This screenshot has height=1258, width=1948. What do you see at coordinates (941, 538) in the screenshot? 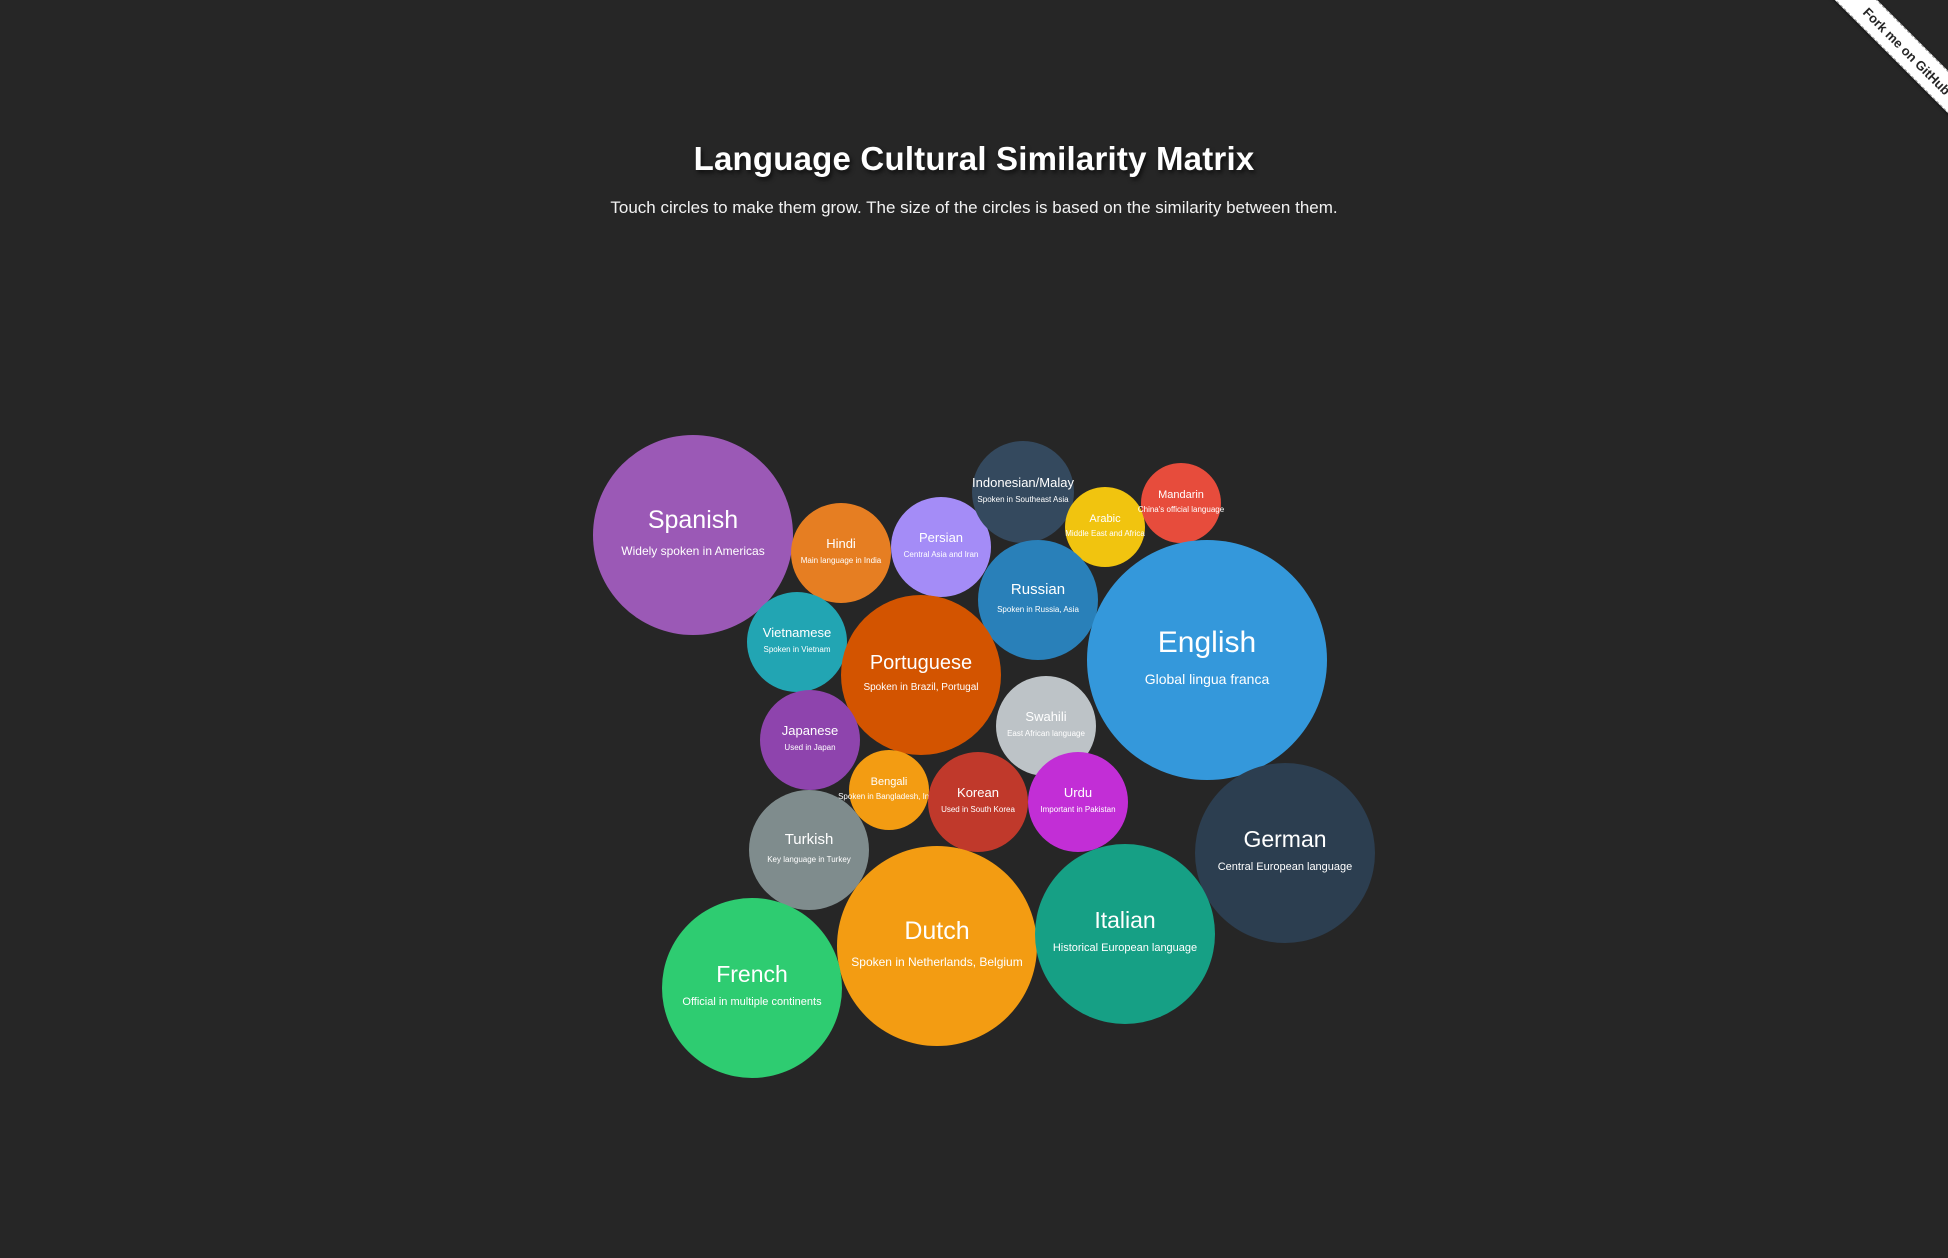
I see `bubble-name: Persian` at bounding box center [941, 538].